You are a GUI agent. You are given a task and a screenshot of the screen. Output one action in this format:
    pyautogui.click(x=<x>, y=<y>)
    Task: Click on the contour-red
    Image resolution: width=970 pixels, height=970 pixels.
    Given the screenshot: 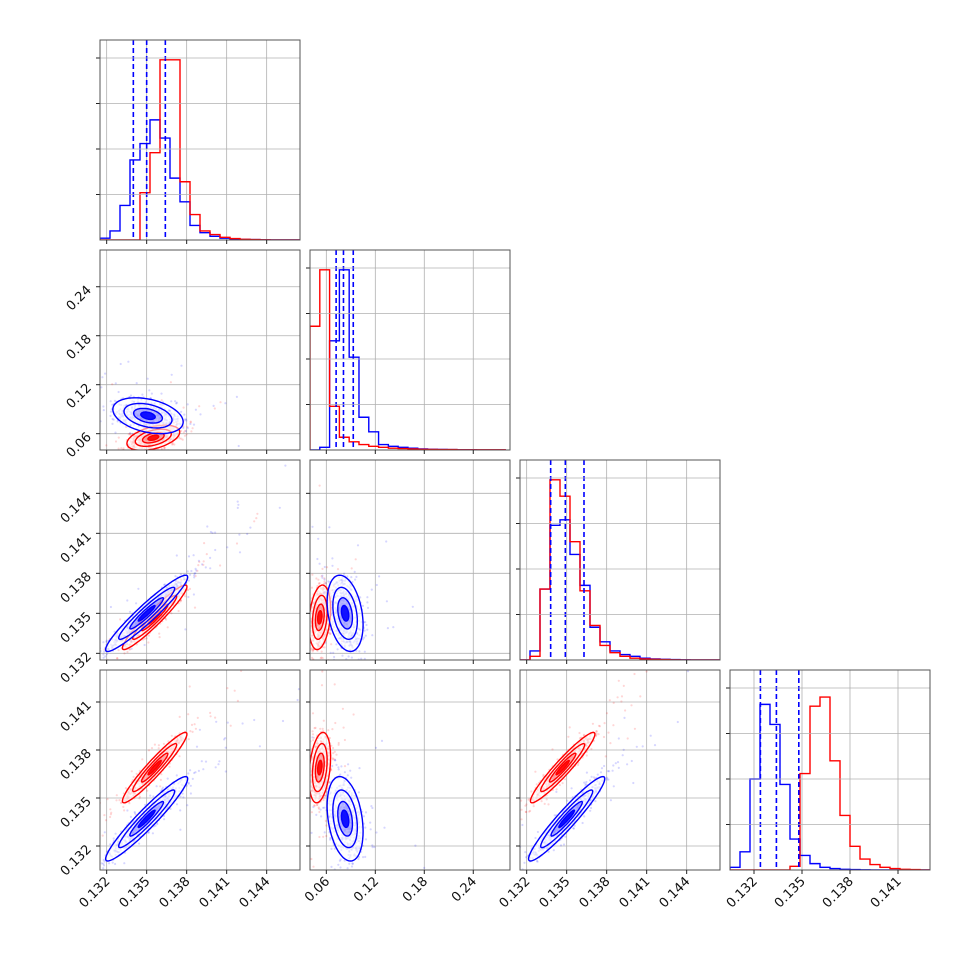 What is the action you would take?
    pyautogui.click(x=319, y=617)
    